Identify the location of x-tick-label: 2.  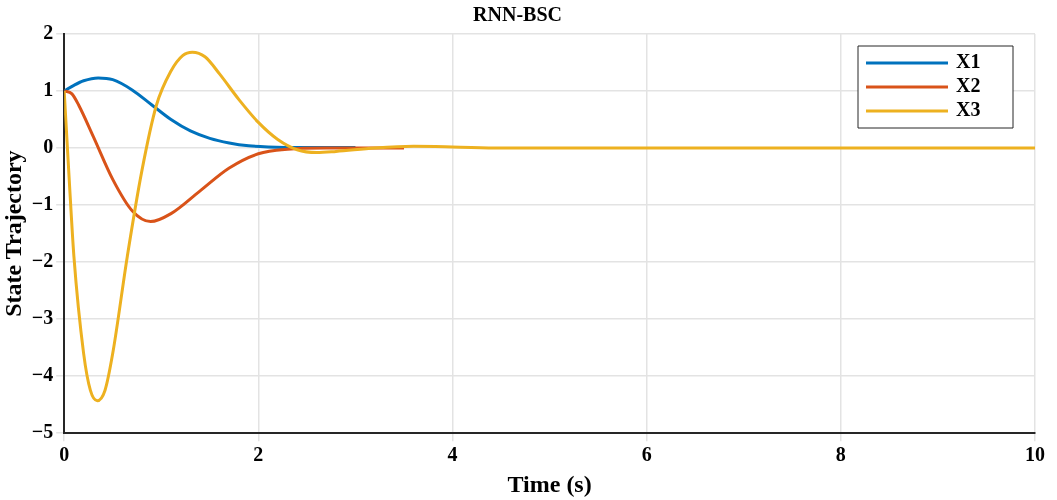
(258, 454).